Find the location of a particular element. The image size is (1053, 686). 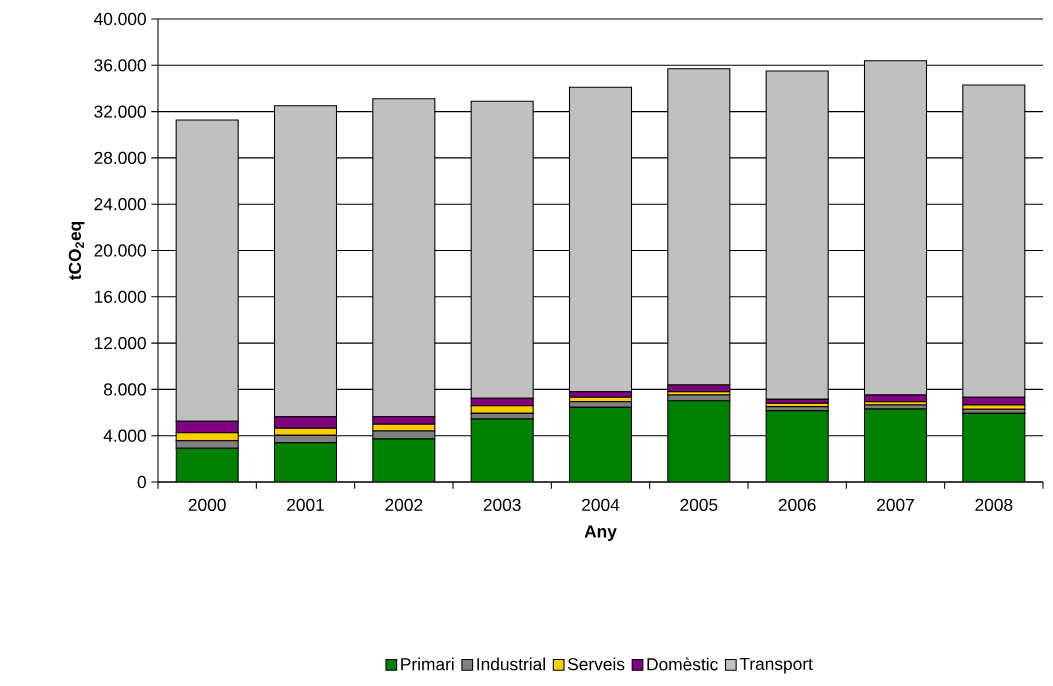

legend-label: Transport is located at coordinates (776, 665).